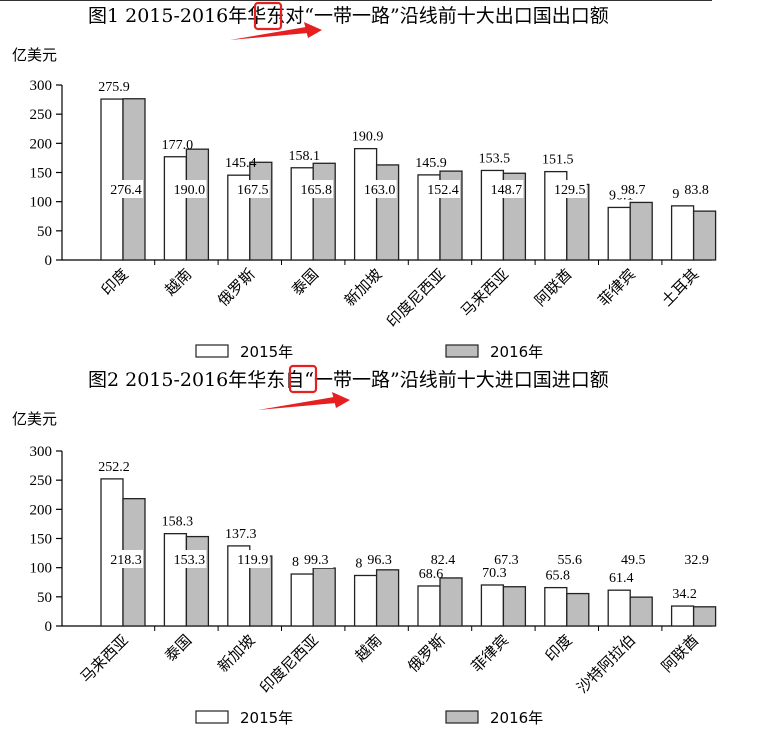 Image resolution: width=768 pixels, height=736 pixels. Describe the element at coordinates (41, 540) in the screenshot. I see `y-tick-label: 150` at that location.